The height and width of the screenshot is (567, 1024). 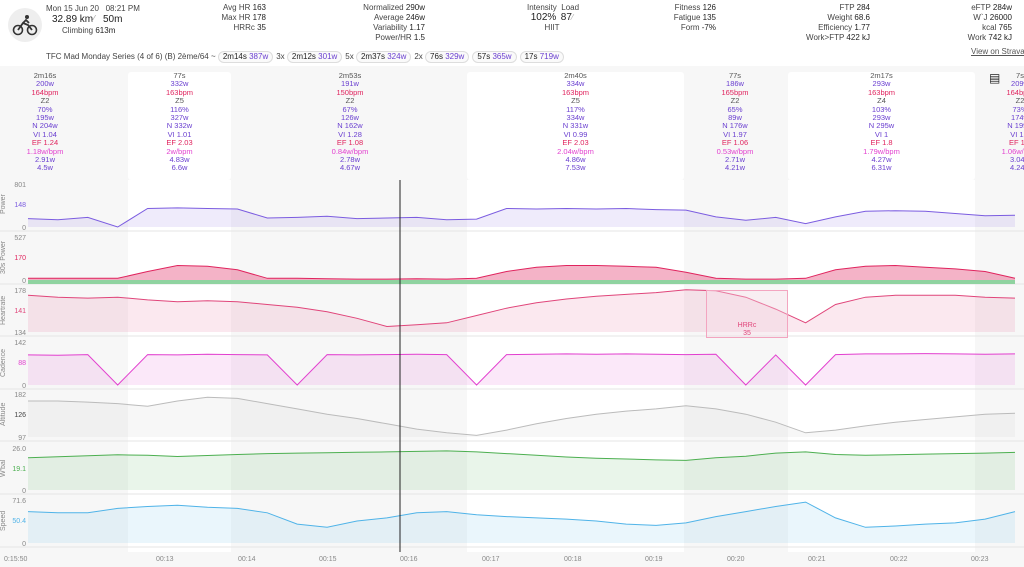 I want to click on stat-value: 765, so click(x=1005, y=27).